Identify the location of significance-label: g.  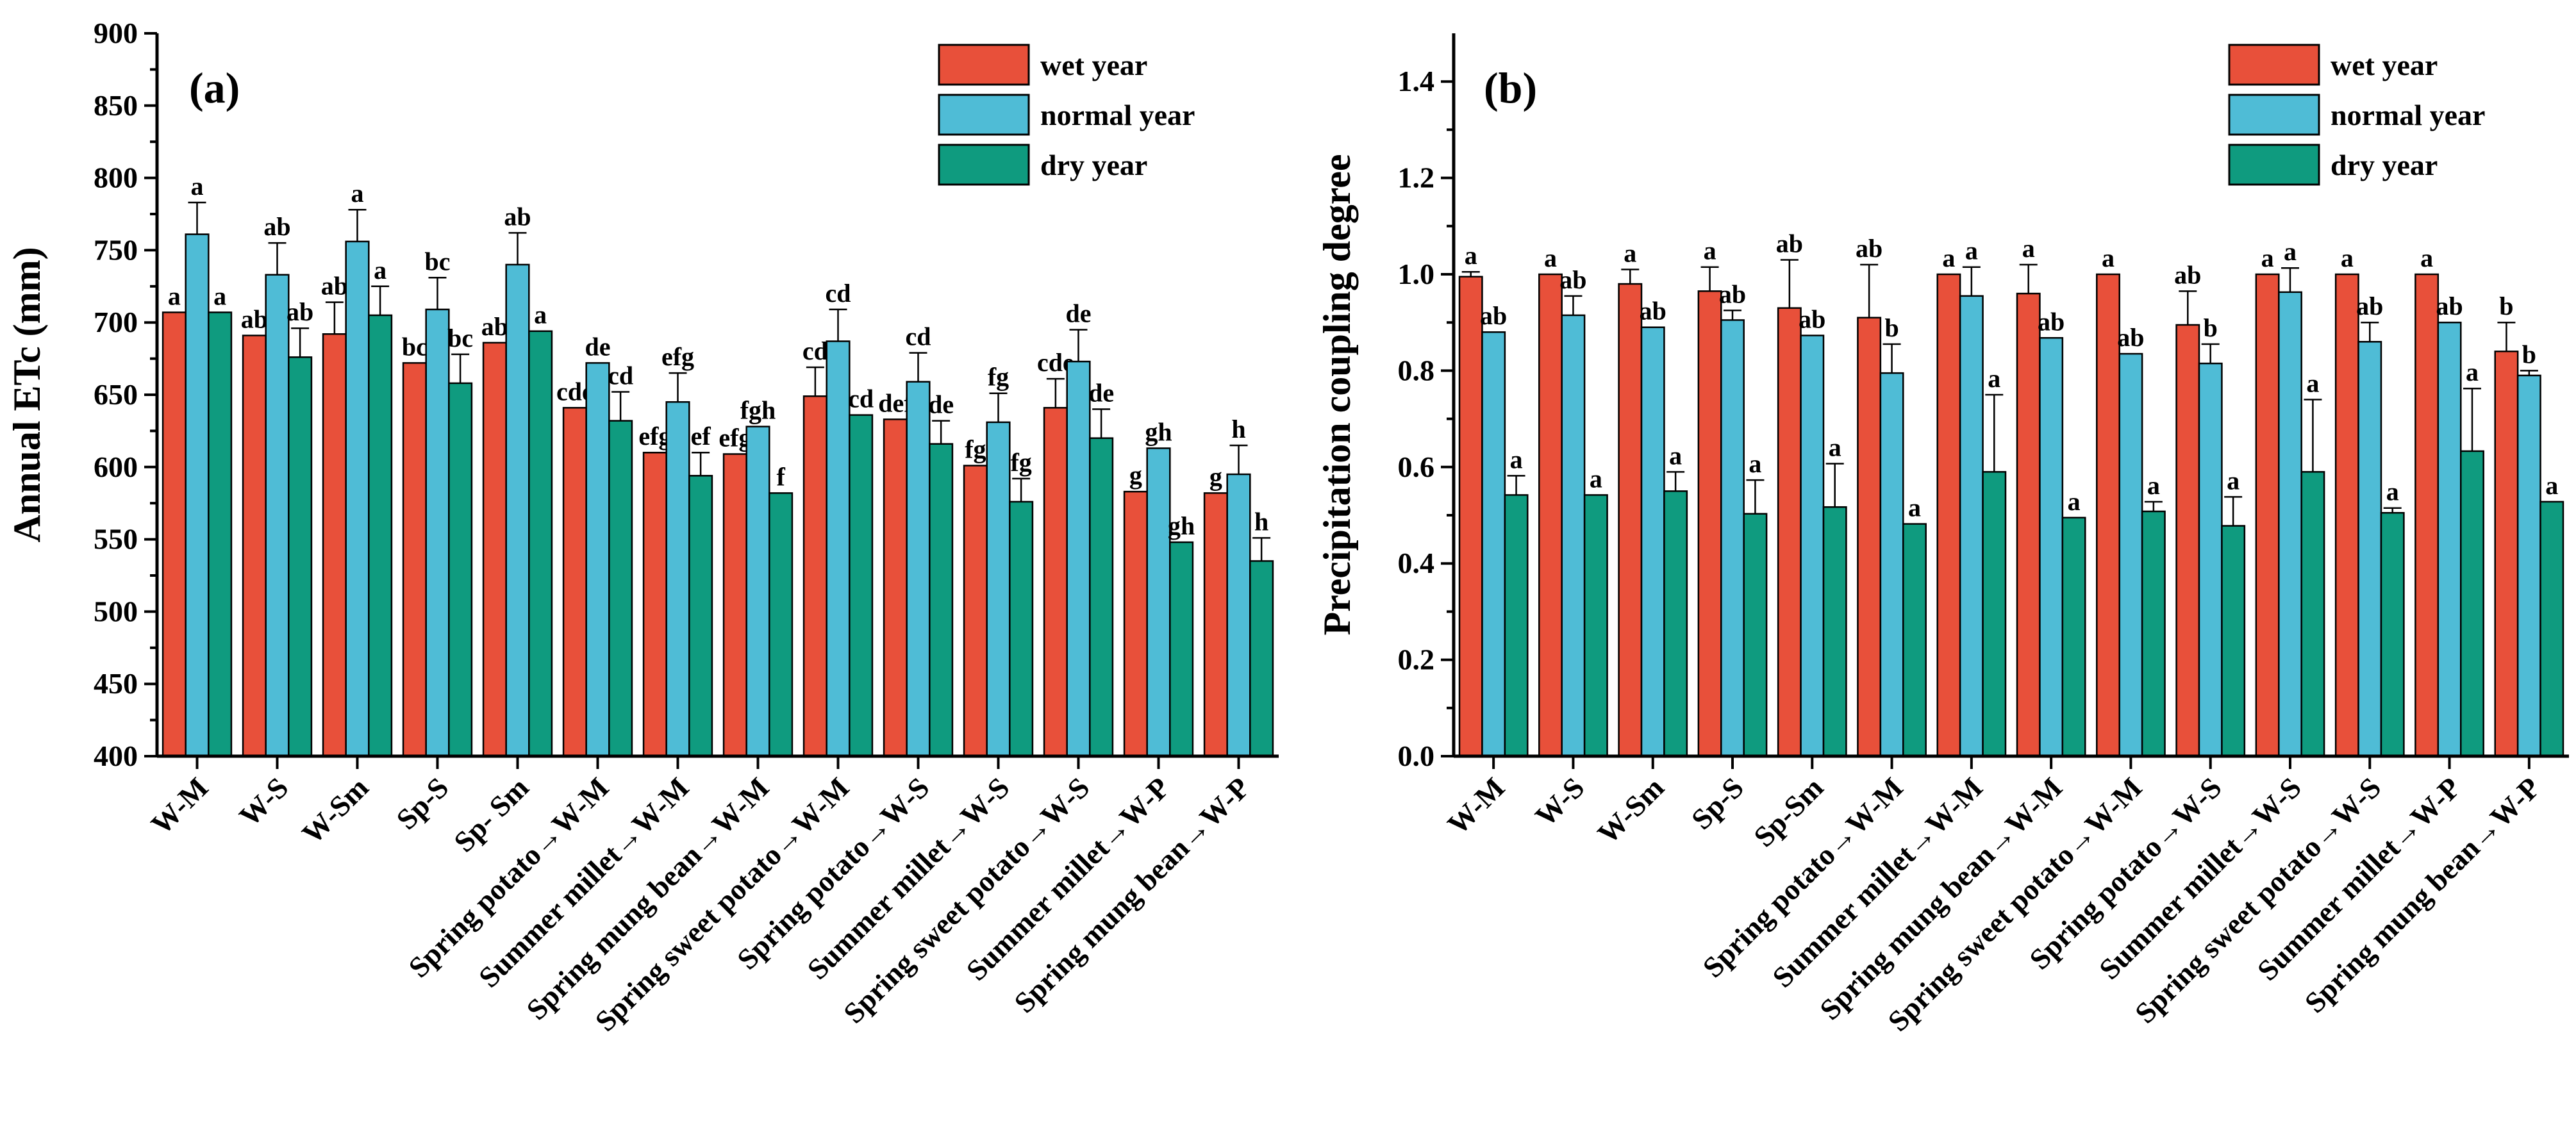
(1135, 475).